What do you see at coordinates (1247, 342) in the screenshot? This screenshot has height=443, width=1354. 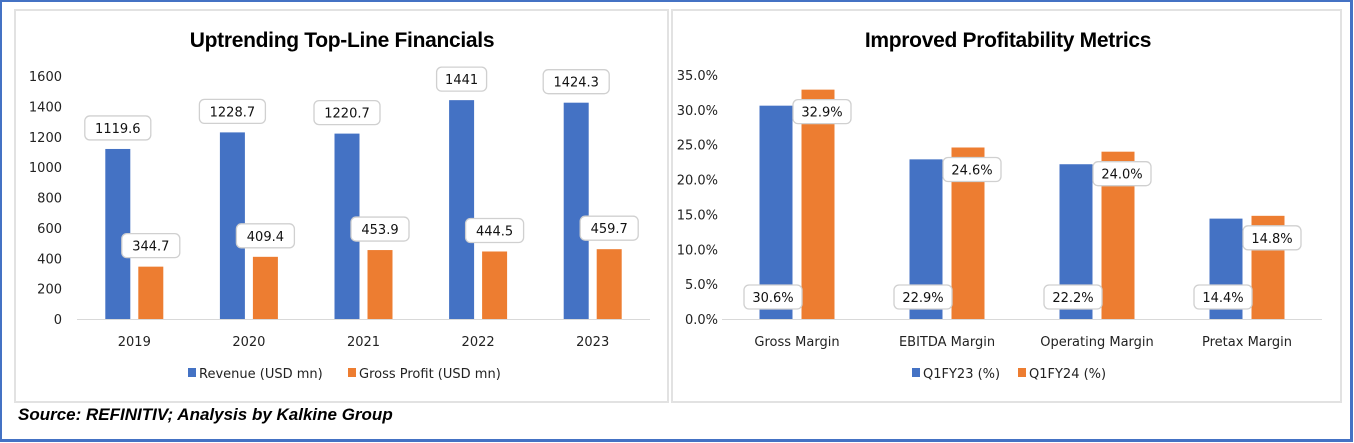 I see `profitability-x-tick-label: Pretax Margin` at bounding box center [1247, 342].